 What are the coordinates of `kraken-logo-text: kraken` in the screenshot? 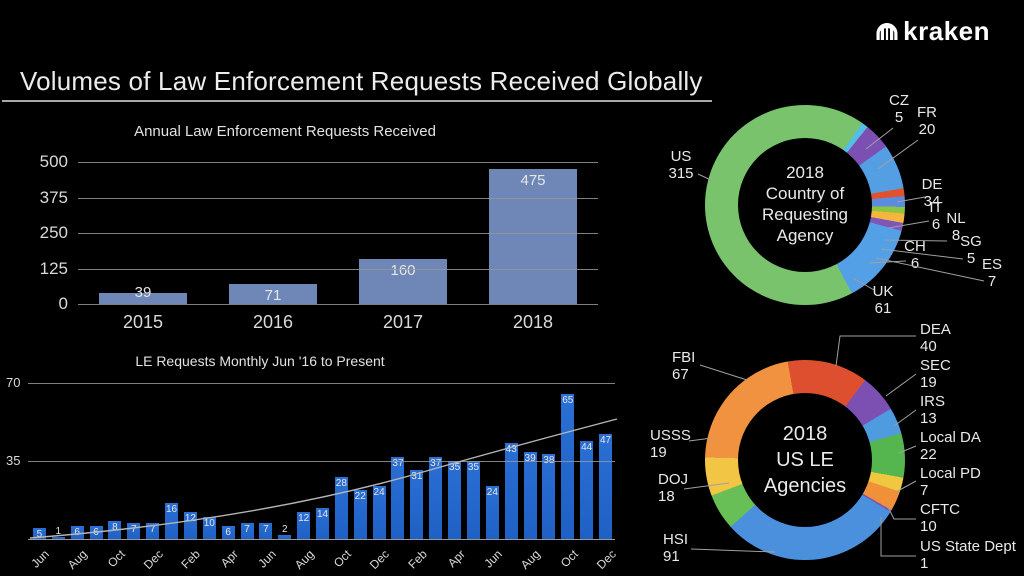 It's located at (946, 31).